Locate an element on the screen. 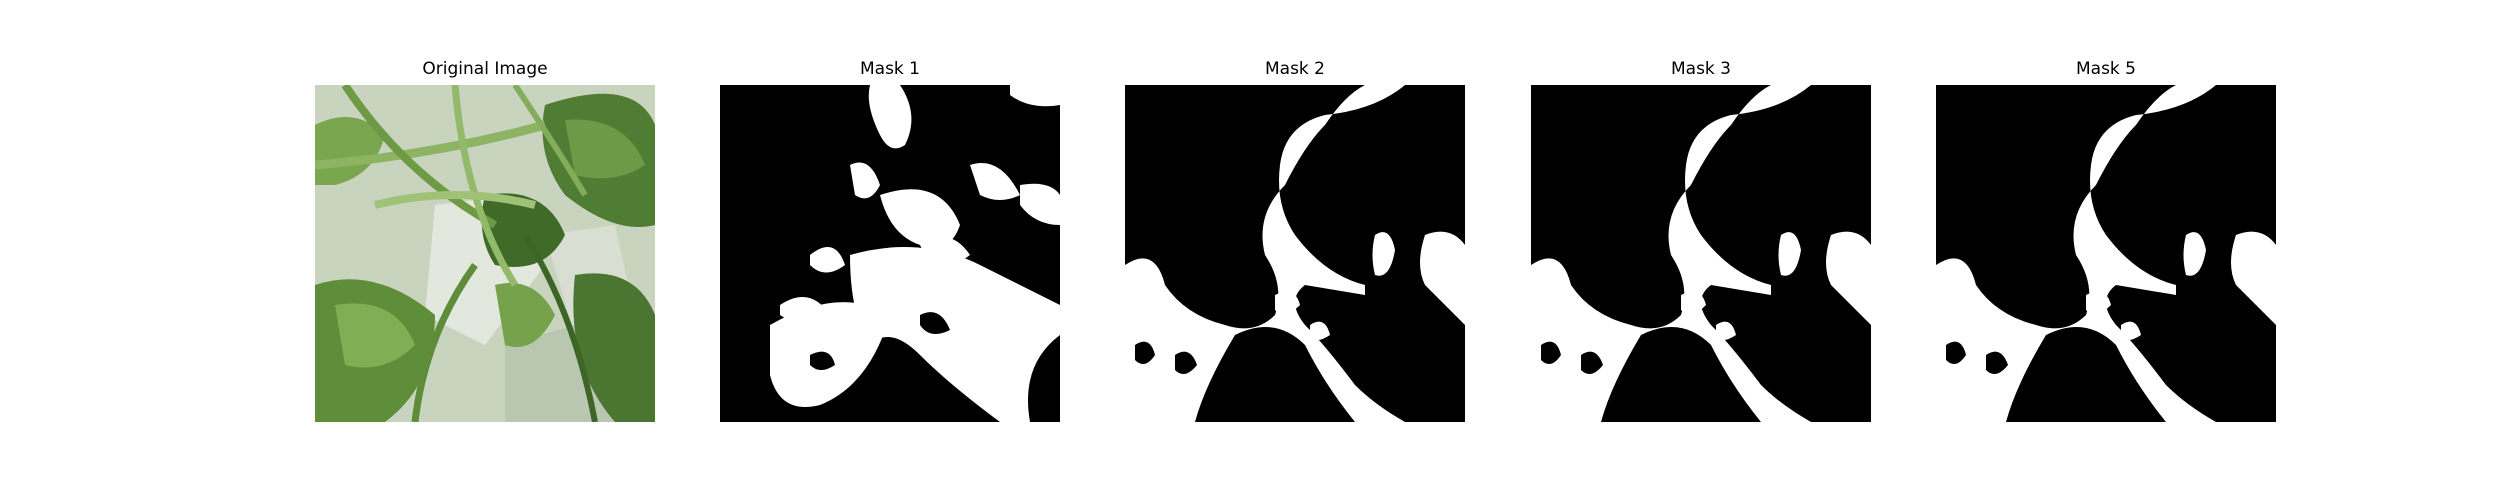 The height and width of the screenshot is (500, 2500). mask-5-title: Mask 5 is located at coordinates (2105, 69).